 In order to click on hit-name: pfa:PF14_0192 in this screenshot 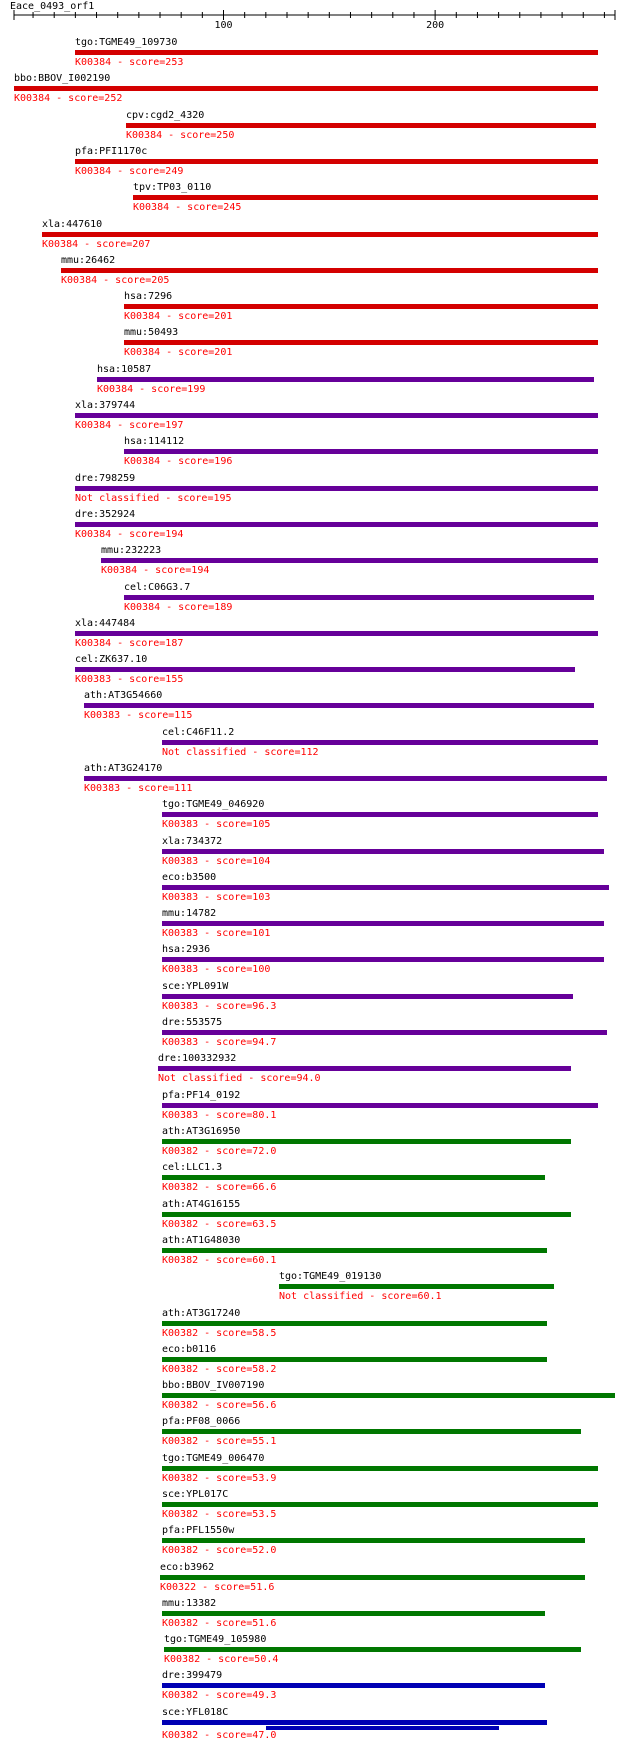, I will do `click(201, 1095)`.